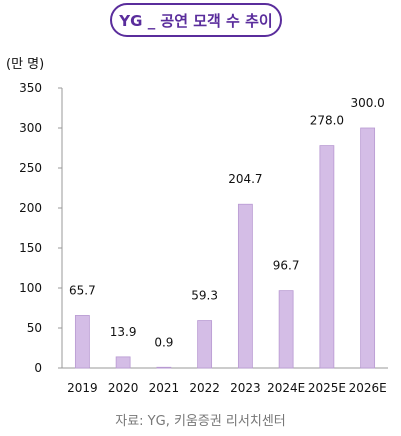  I want to click on x-tick-label: 2020, so click(123, 388).